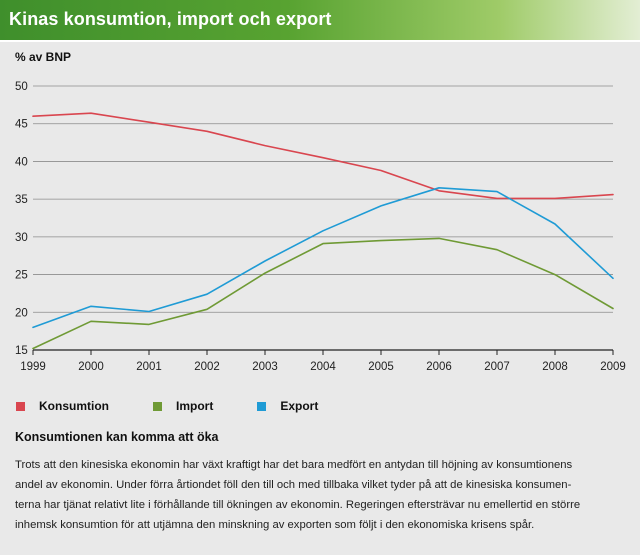  What do you see at coordinates (170, 19) in the screenshot?
I see `chart-title: Kinas konsumtion, import och export` at bounding box center [170, 19].